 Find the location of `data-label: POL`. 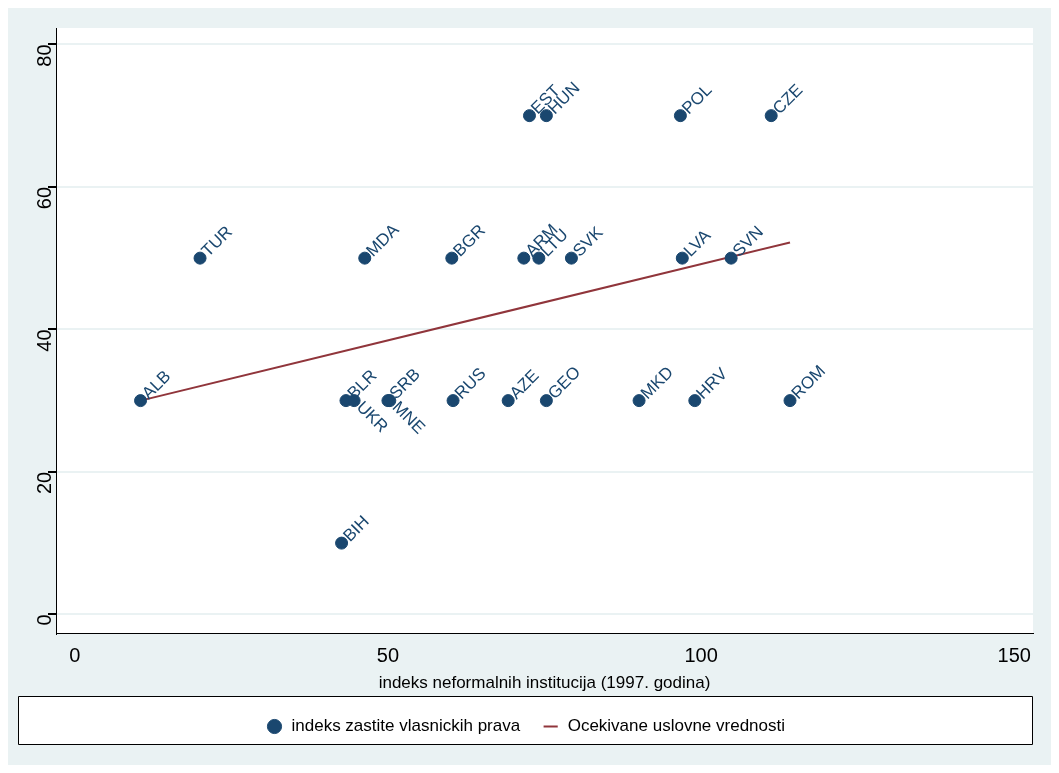

data-label: POL is located at coordinates (697, 99).